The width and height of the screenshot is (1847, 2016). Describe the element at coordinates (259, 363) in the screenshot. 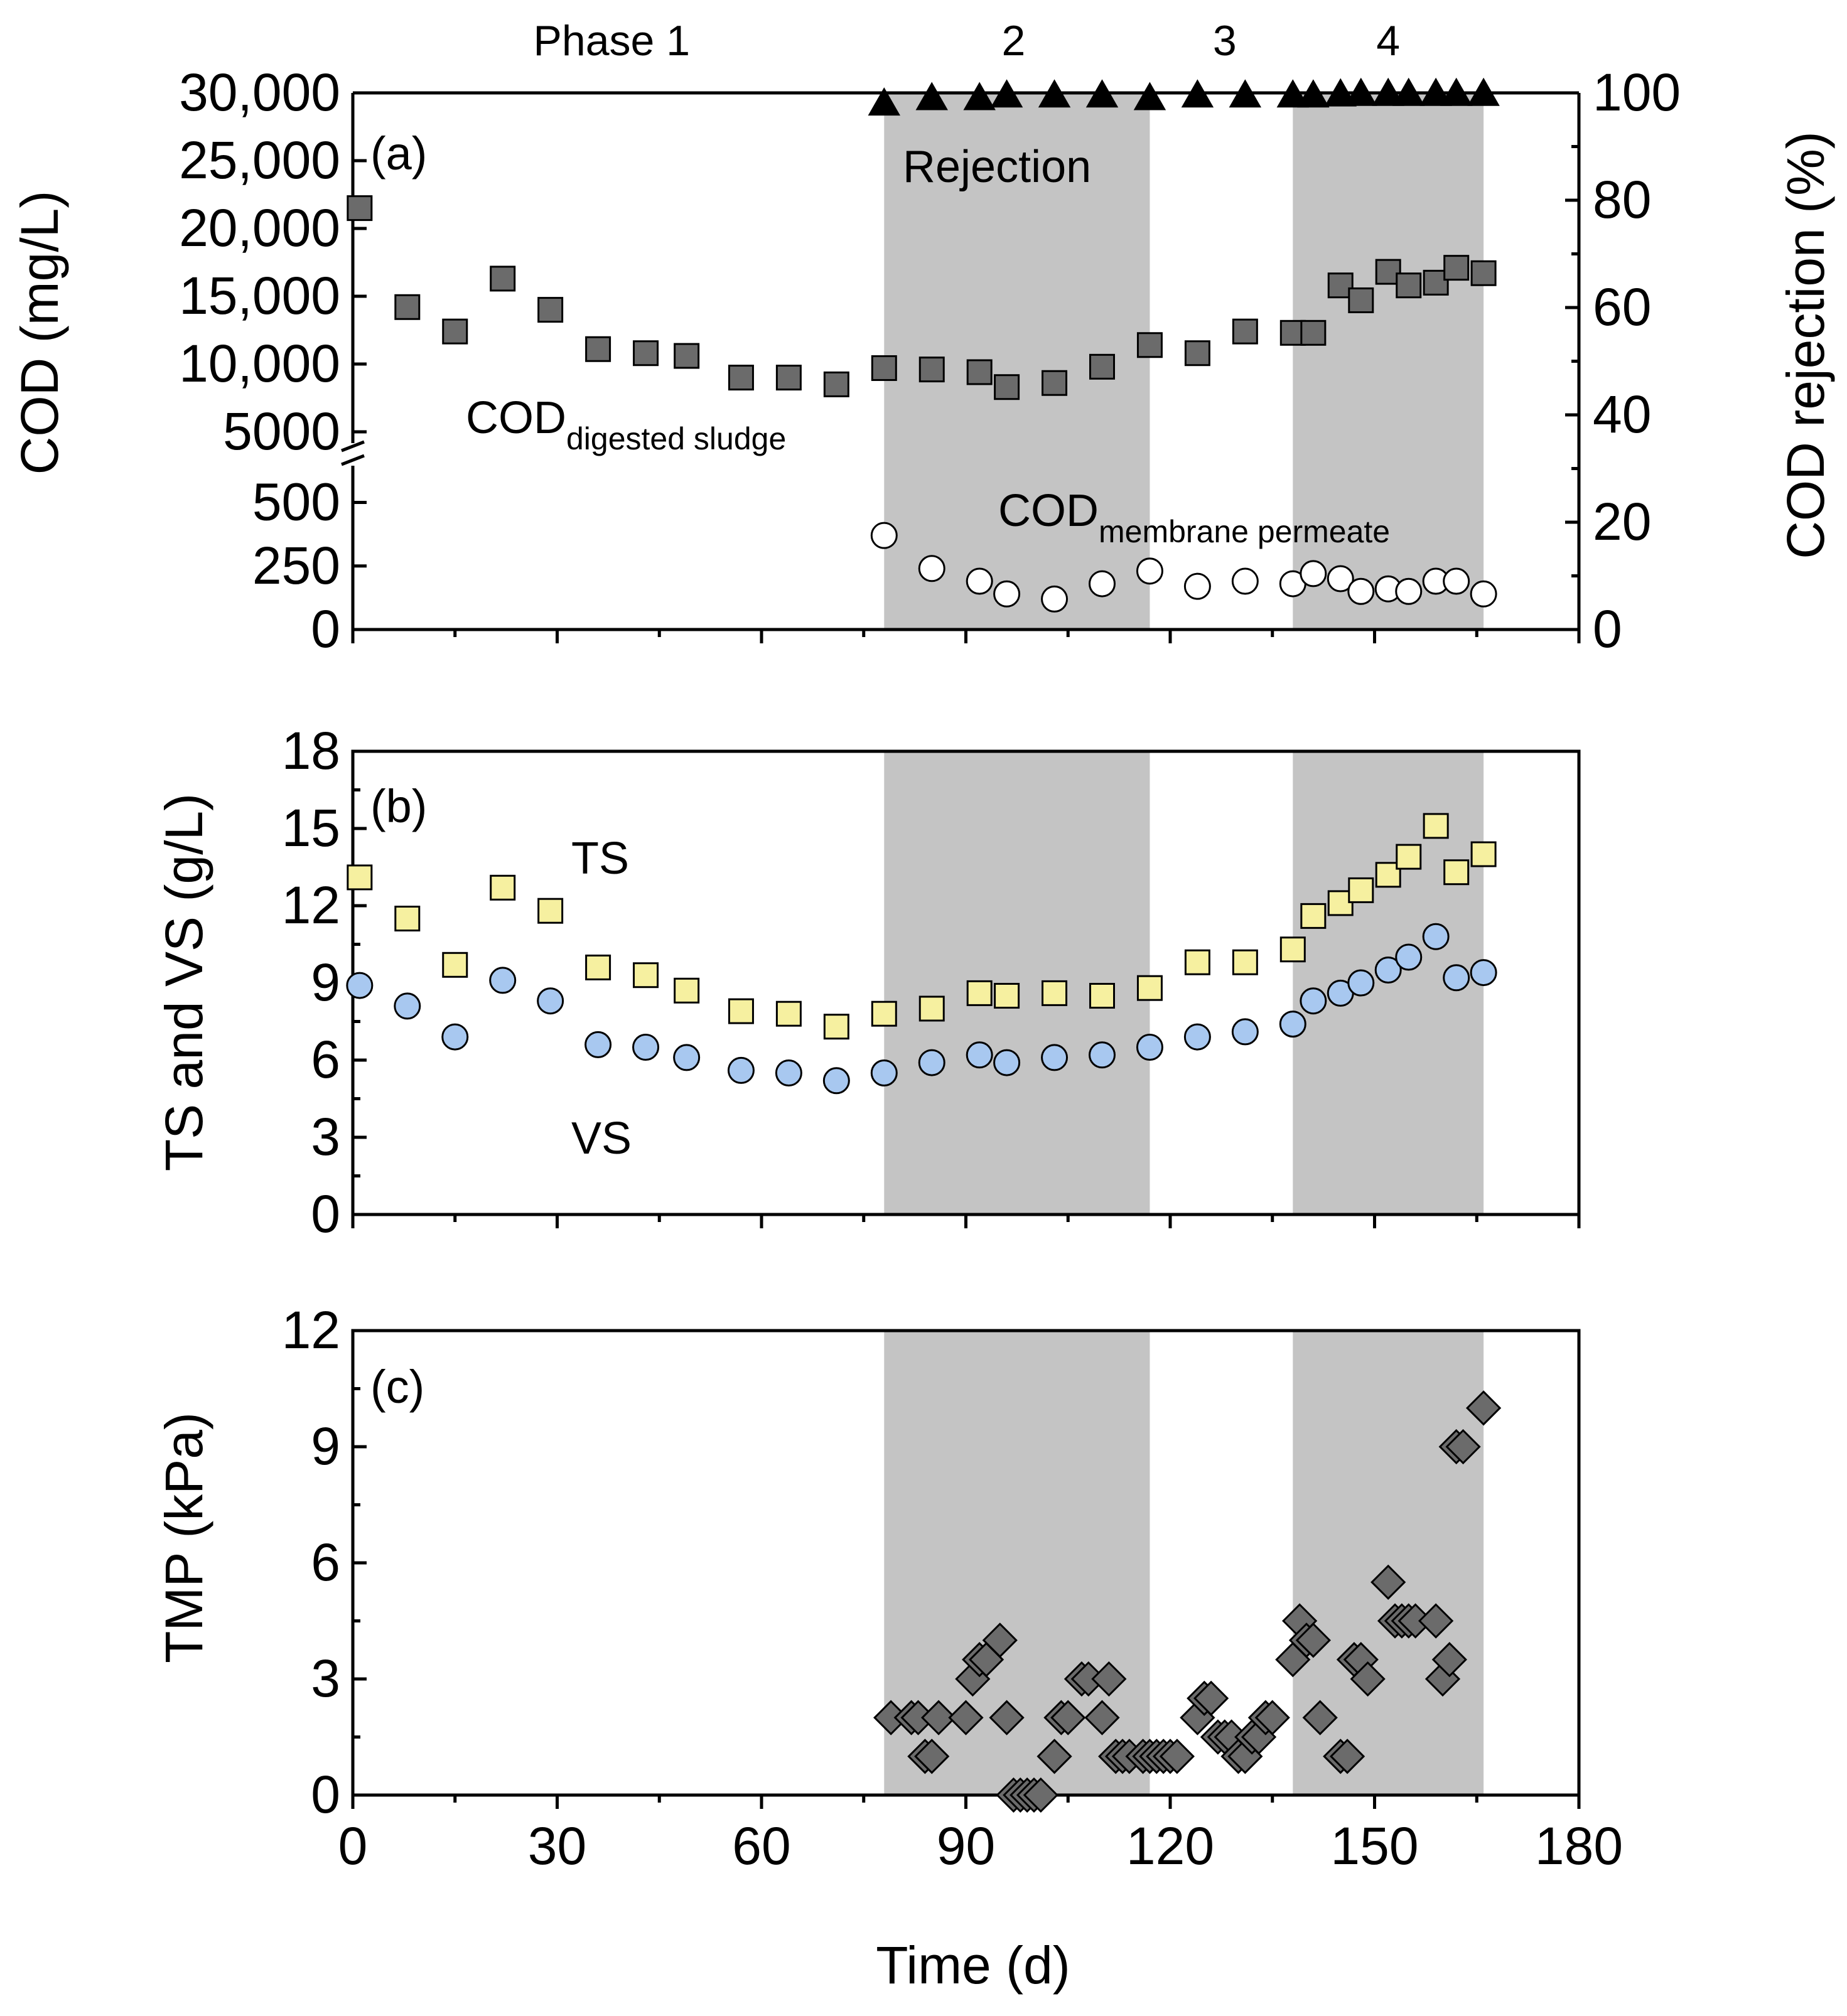

I see `cod-upper-tick-label-10000: 10,000` at that location.